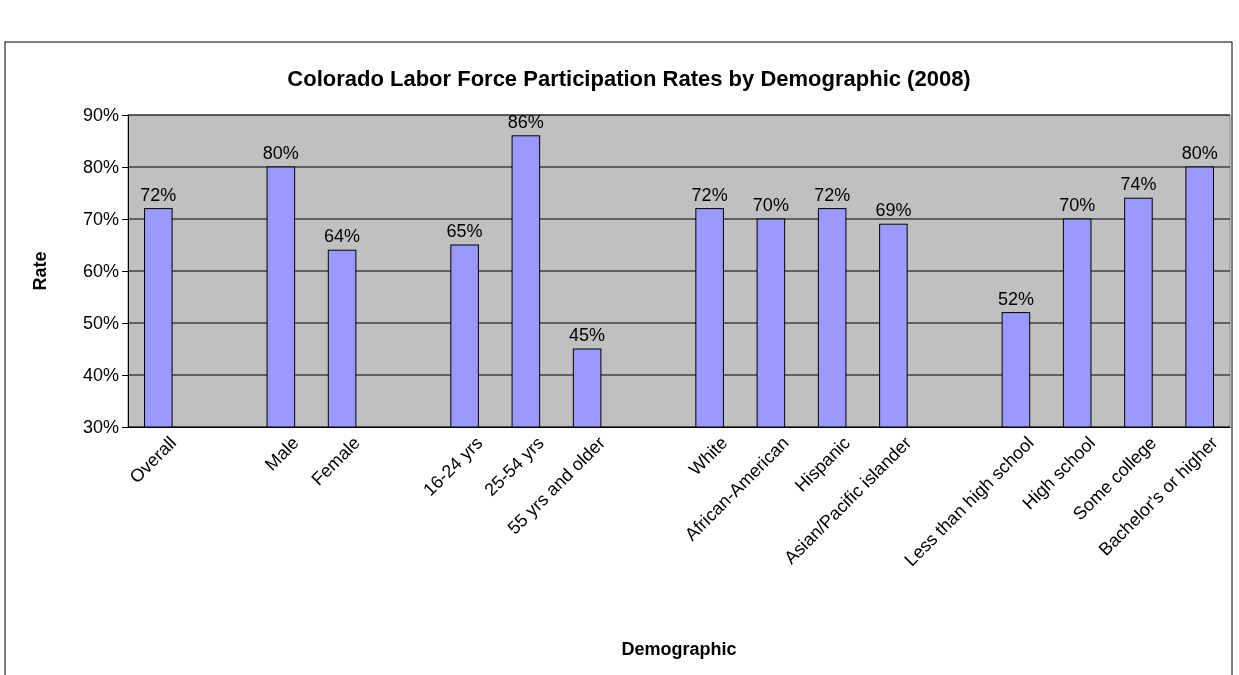 The width and height of the screenshot is (1239, 675). Describe the element at coordinates (100, 167) in the screenshot. I see `y-tick-label: 80%` at that location.